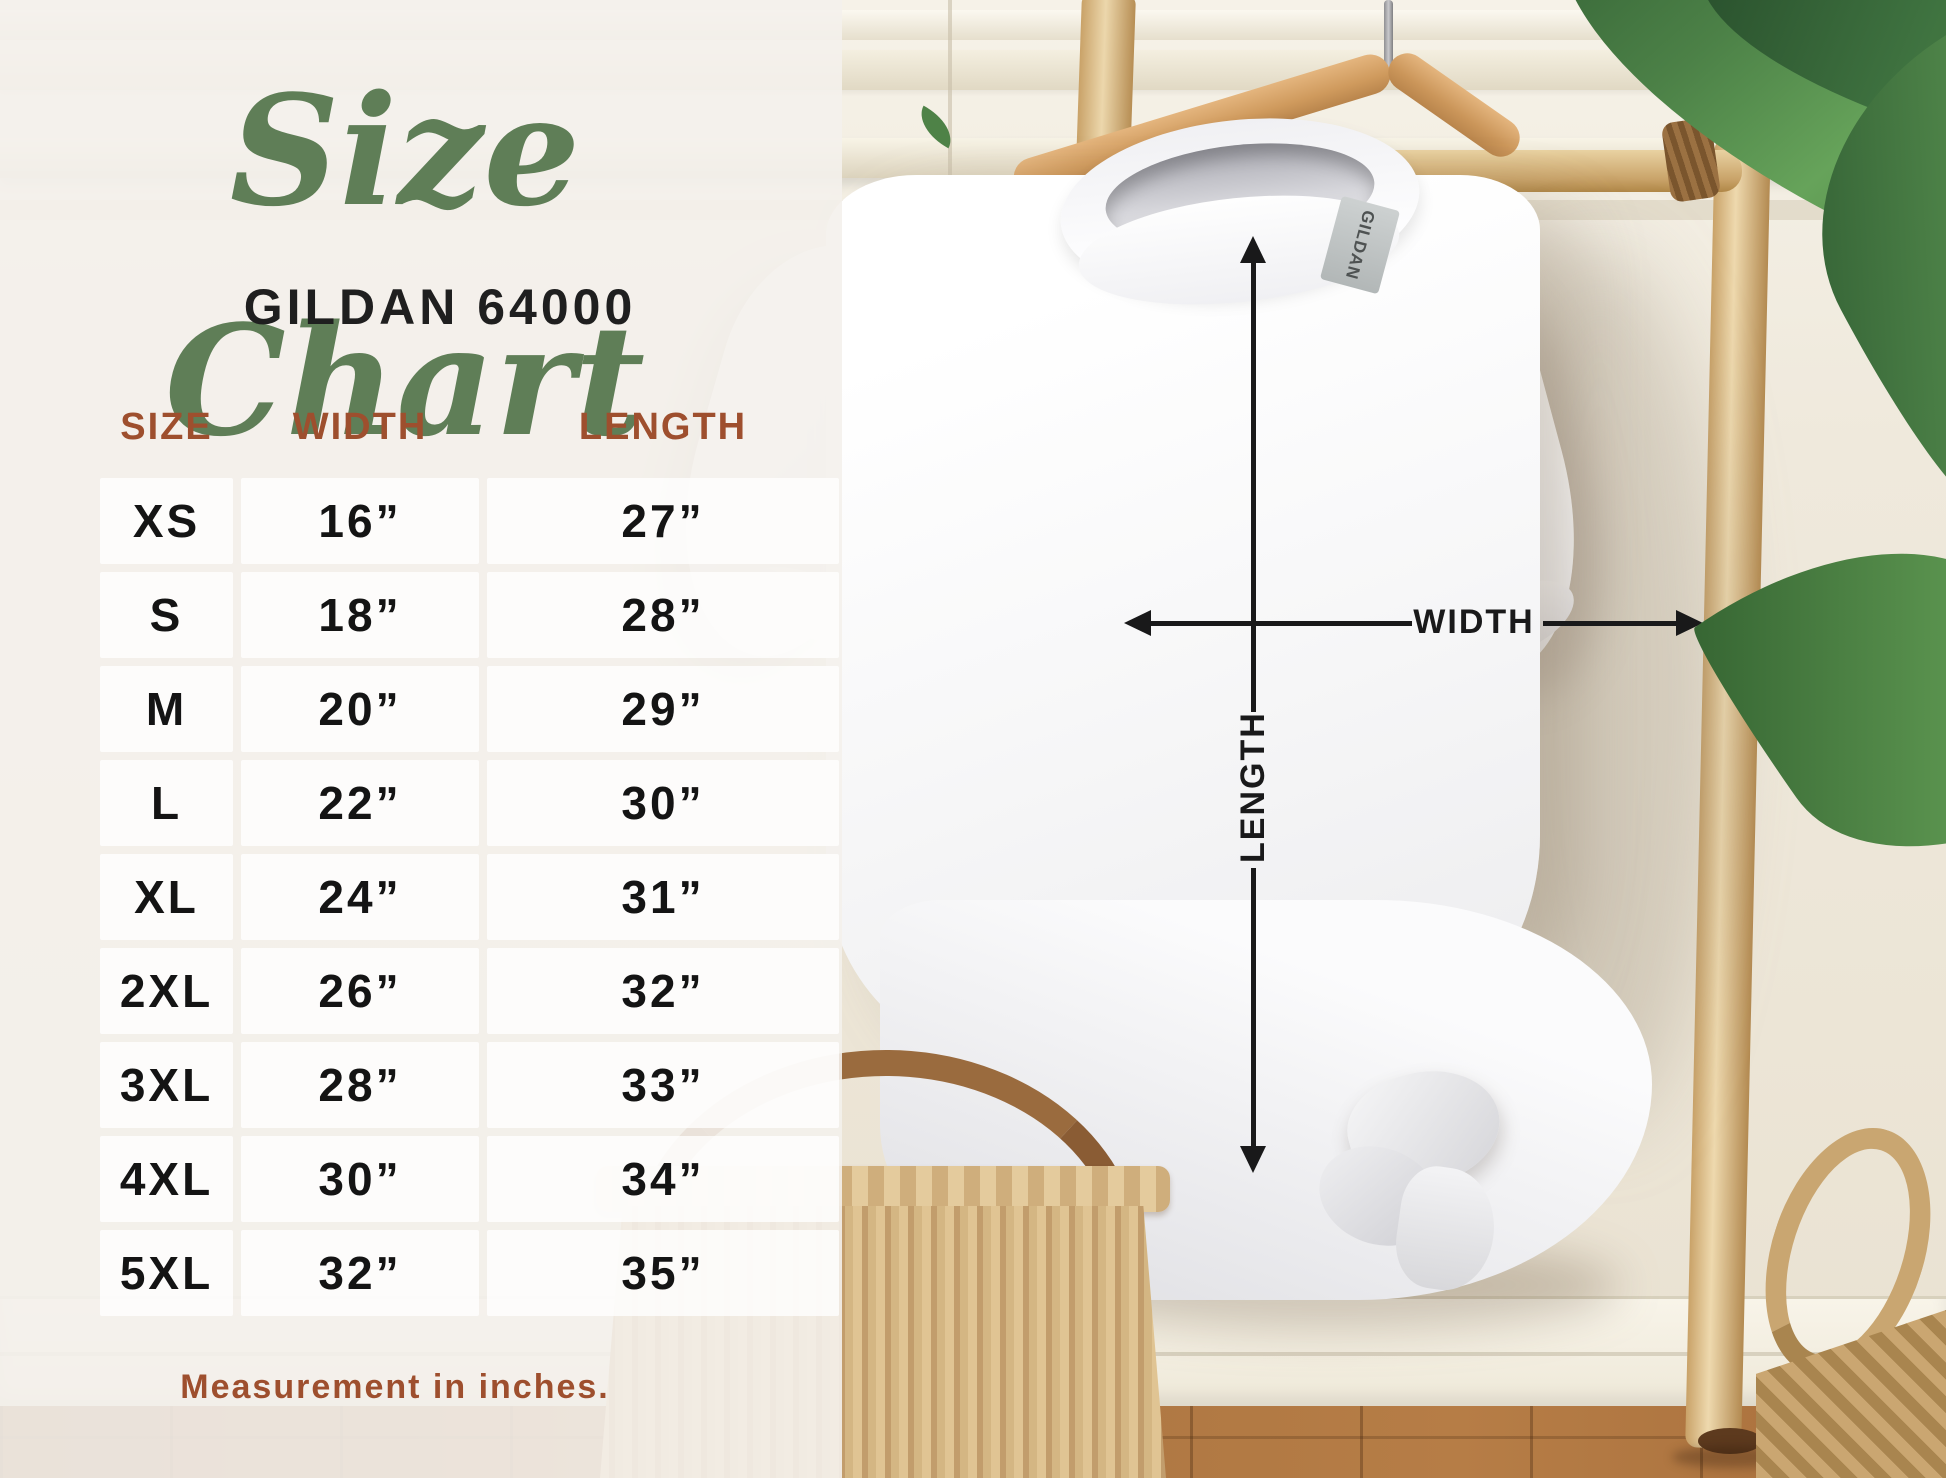 The image size is (1946, 1478). Describe the element at coordinates (360, 615) in the screenshot. I see `width-cell: 18”` at that location.